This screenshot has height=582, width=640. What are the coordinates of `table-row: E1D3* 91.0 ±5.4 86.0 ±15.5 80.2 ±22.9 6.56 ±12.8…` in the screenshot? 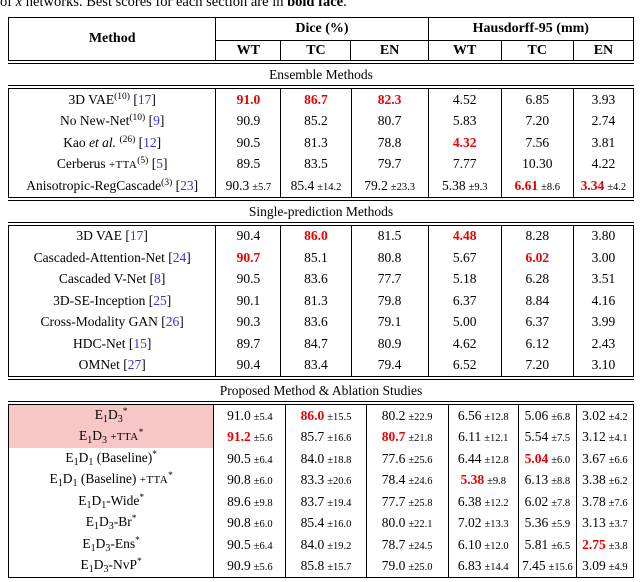 It's located at (321, 415).